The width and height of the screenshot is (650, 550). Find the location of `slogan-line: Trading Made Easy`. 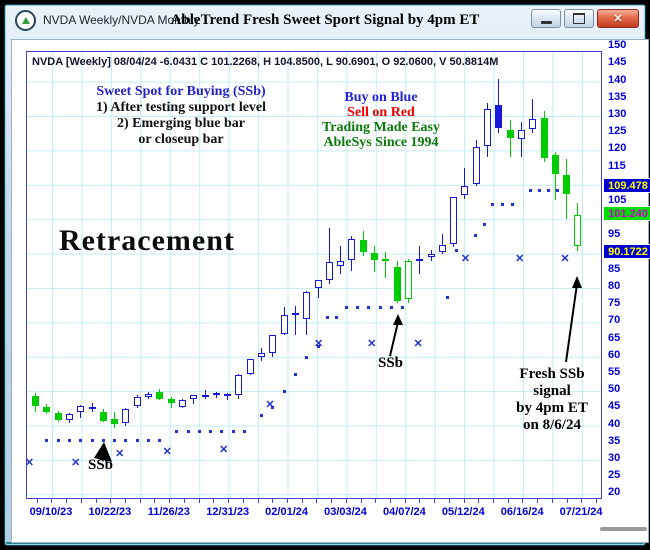

slogan-line: Trading Made Easy is located at coordinates (381, 127).